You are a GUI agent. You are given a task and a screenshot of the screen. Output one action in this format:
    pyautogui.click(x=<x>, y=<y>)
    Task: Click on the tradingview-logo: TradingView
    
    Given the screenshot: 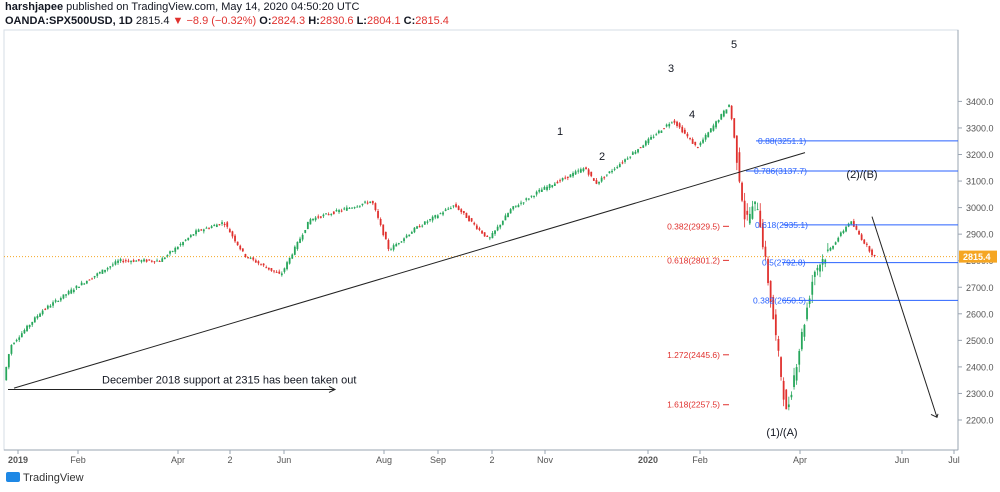 What is the action you would take?
    pyautogui.click(x=45, y=478)
    